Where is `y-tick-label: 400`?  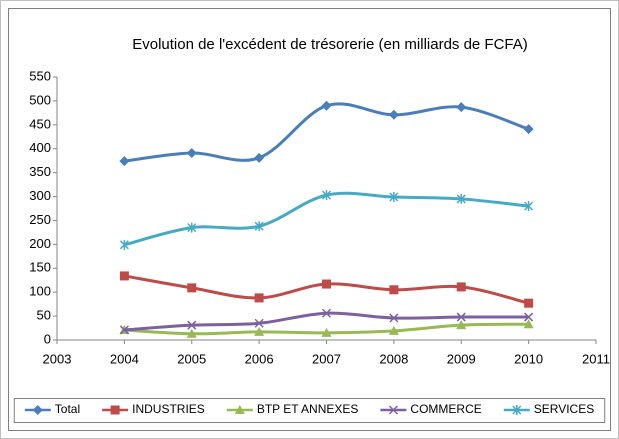
y-tick-label: 400 is located at coordinates (40, 147).